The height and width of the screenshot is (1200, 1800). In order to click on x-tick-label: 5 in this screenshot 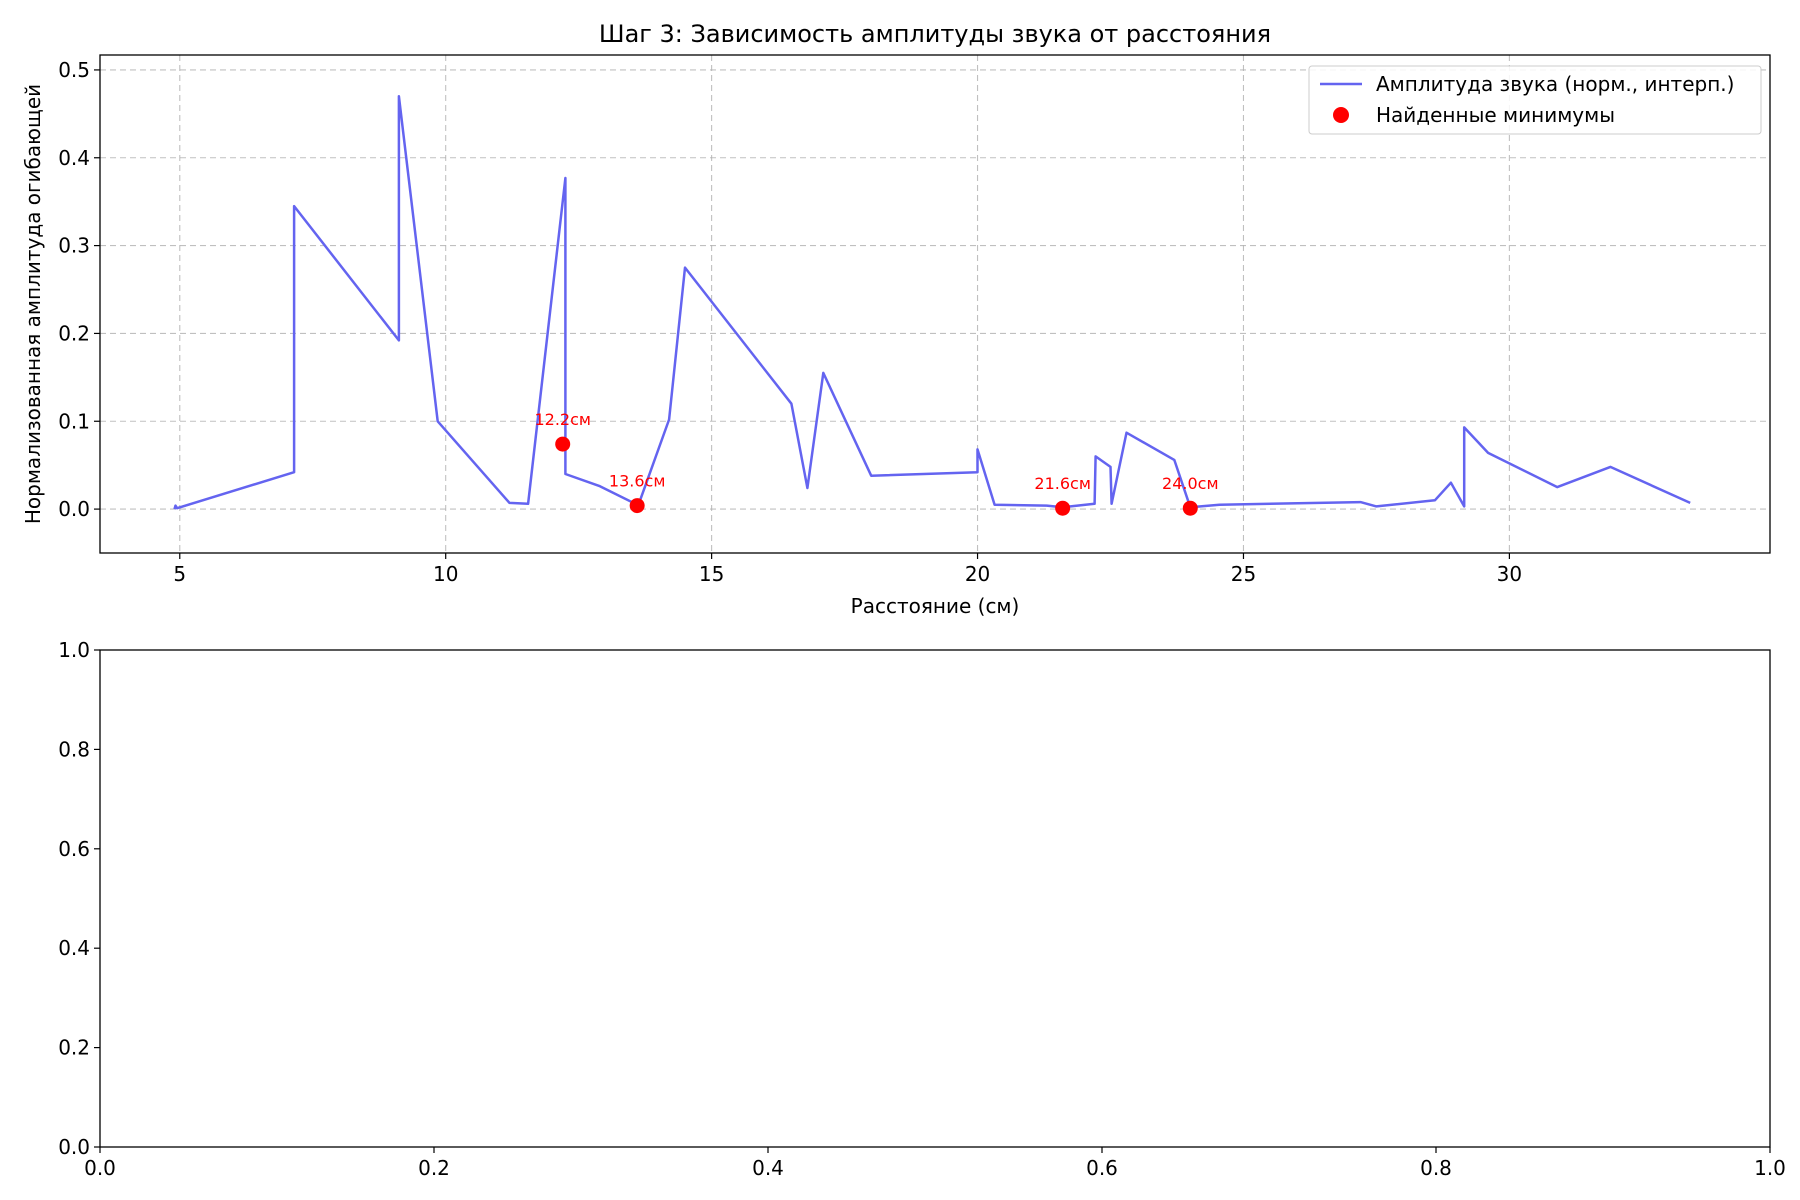, I will do `click(179, 574)`.